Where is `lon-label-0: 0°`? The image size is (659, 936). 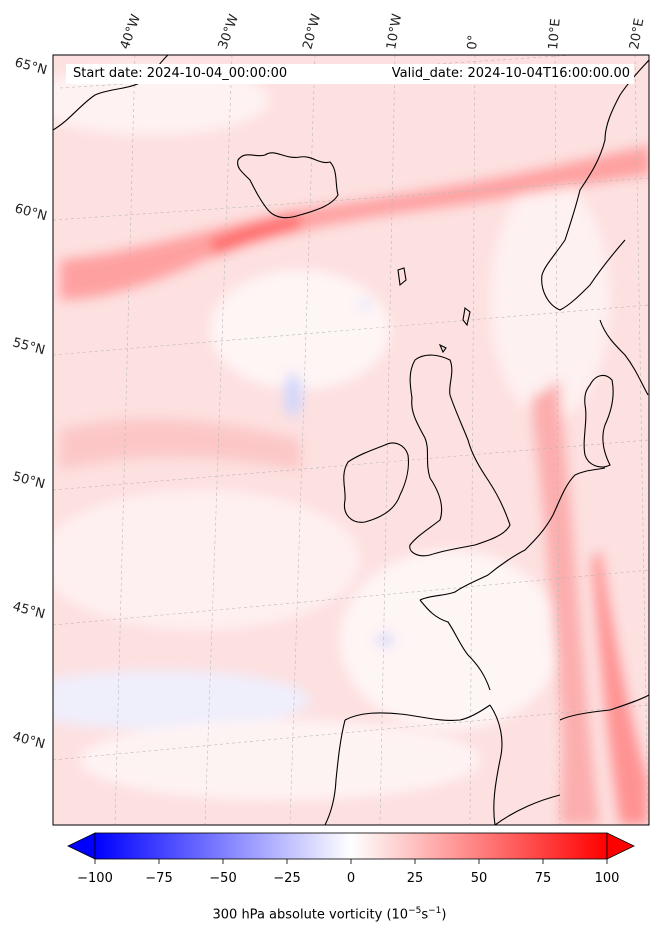
lon-label-0: 0° is located at coordinates (473, 42).